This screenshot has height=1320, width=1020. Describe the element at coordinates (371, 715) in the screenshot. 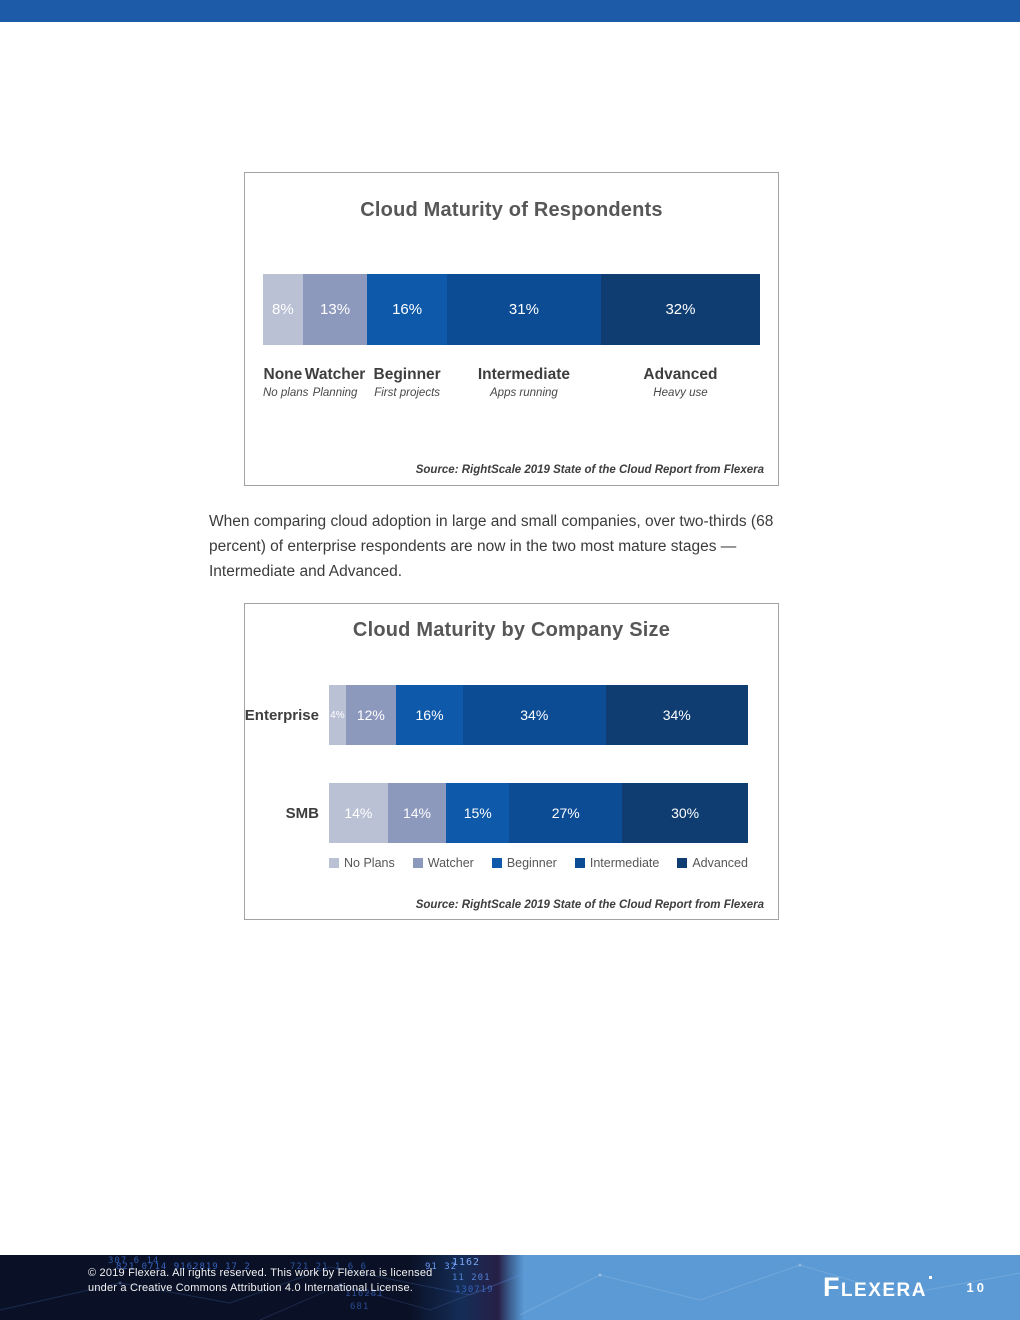

I see `bar-segment: 12%` at that location.